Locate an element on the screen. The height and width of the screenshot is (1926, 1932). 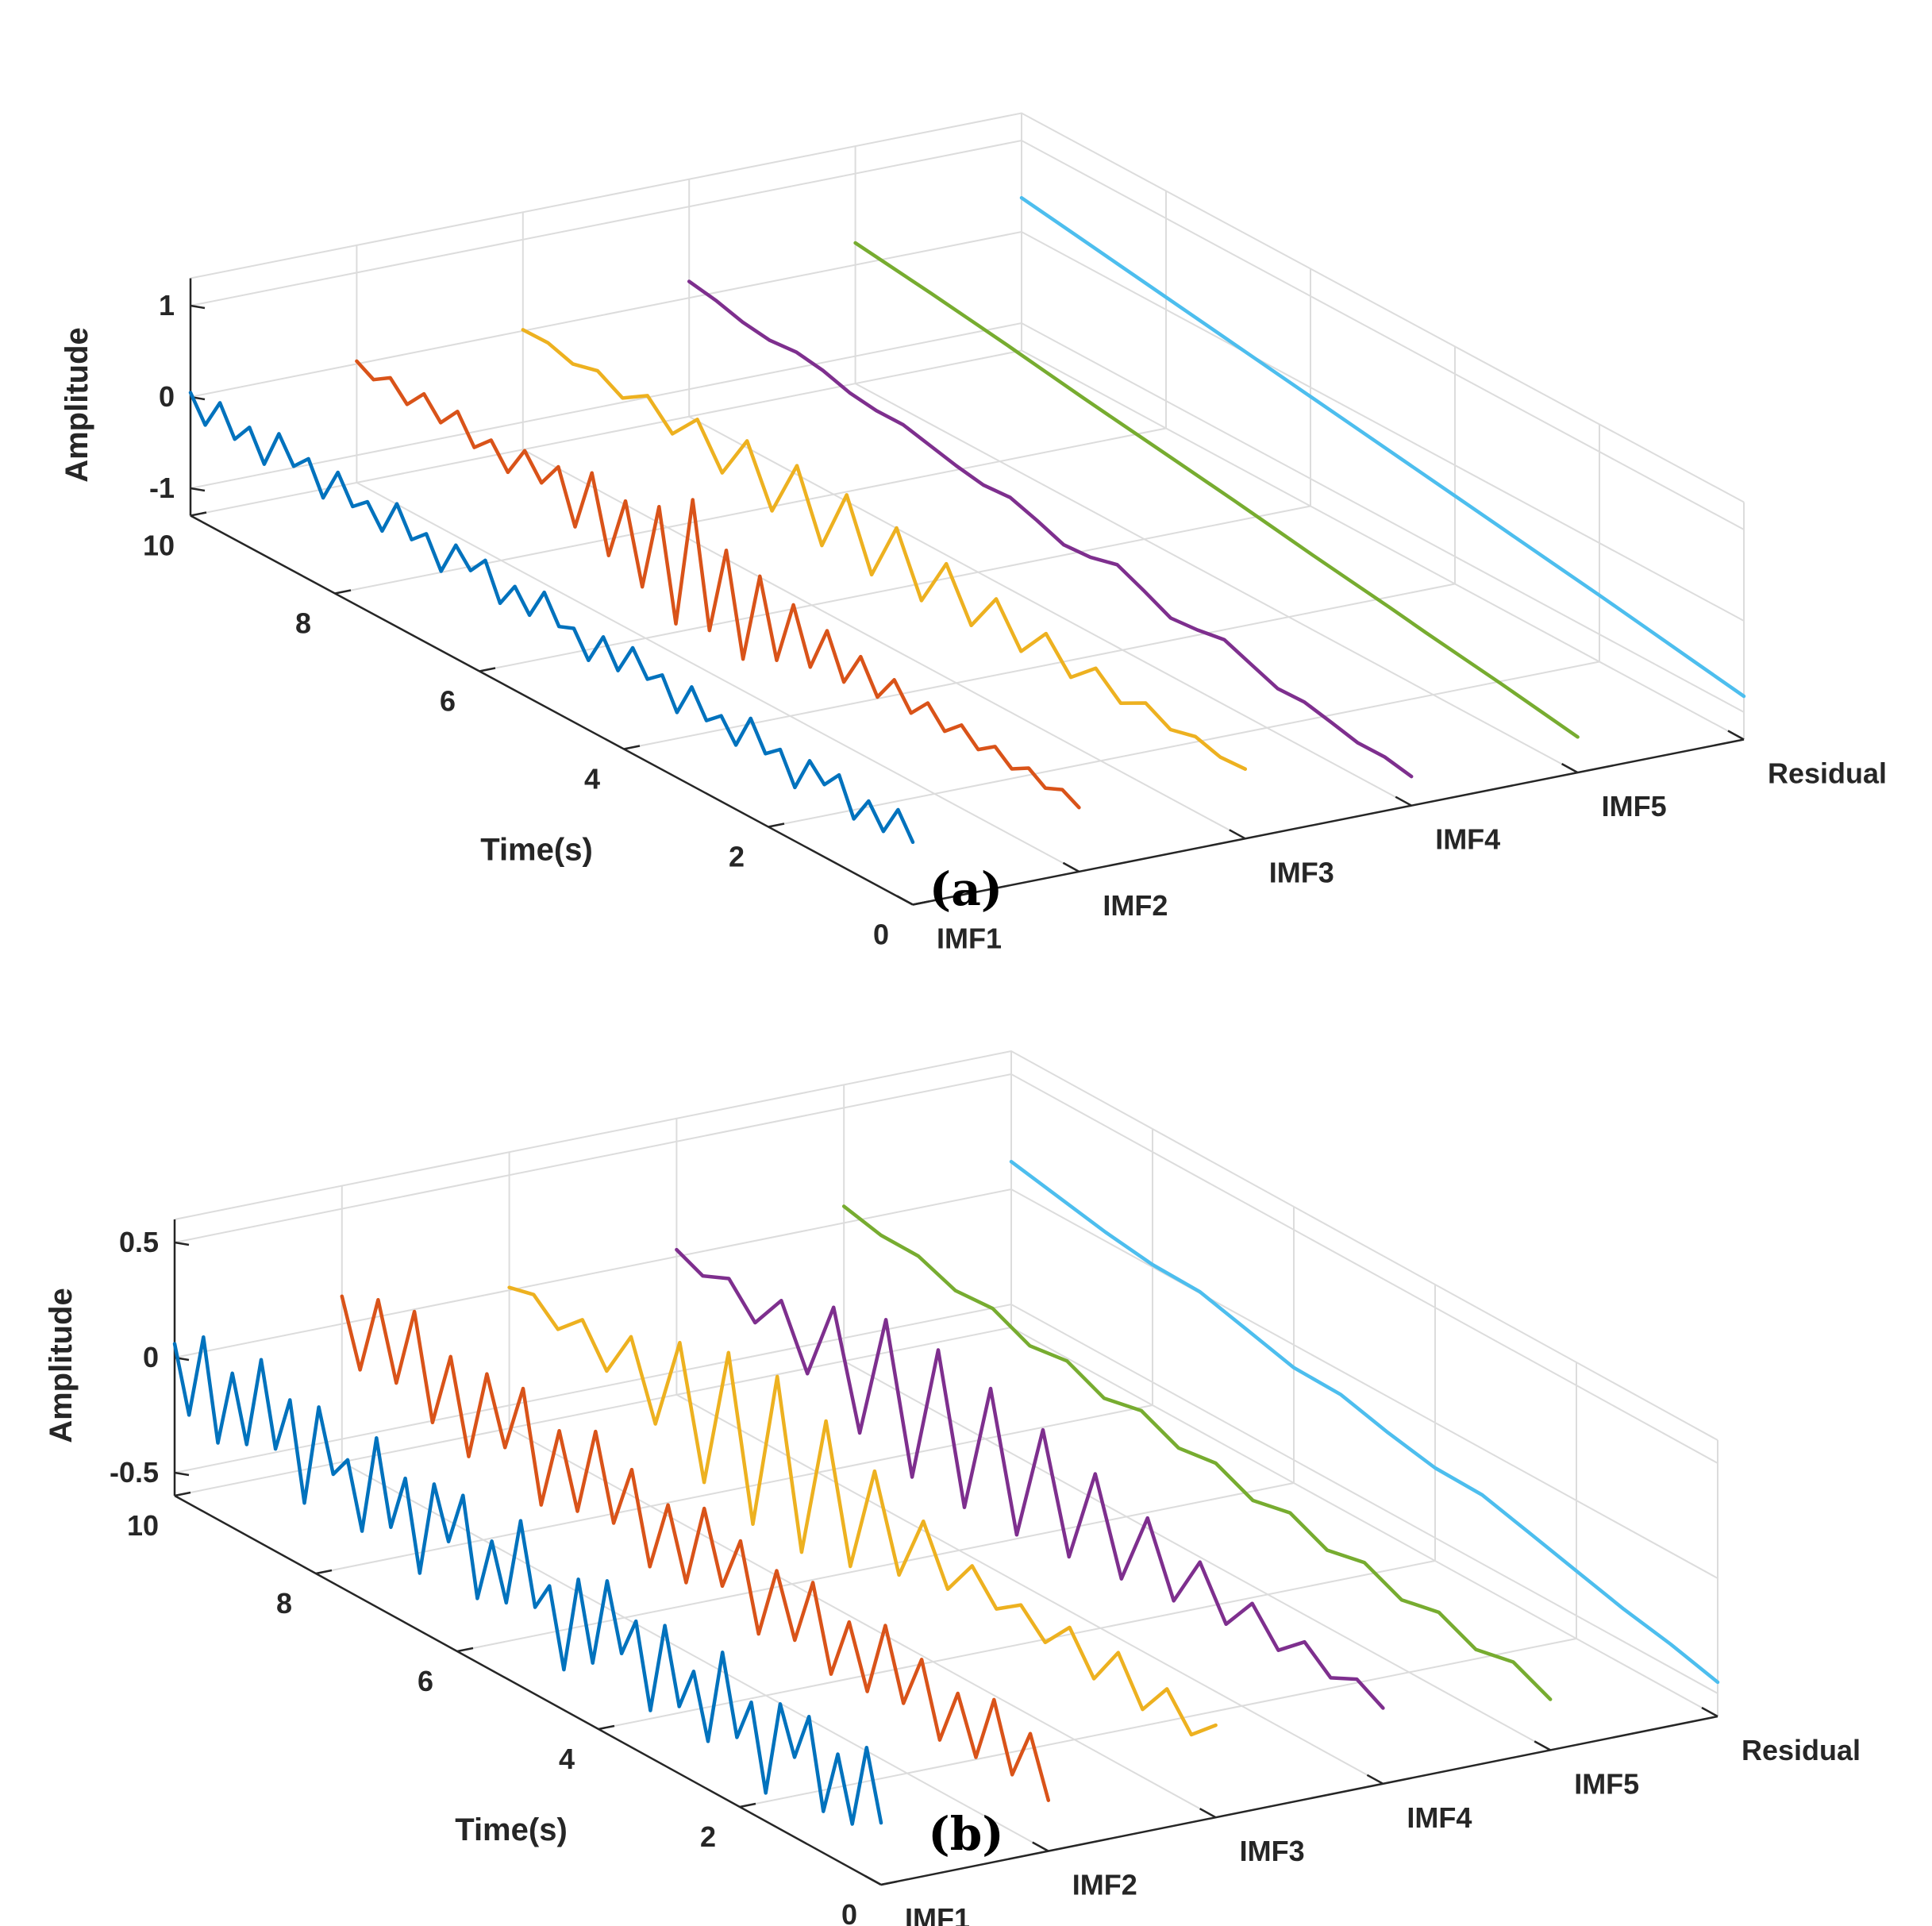
amplitude-tick-label: 0 is located at coordinates (151, 1357).